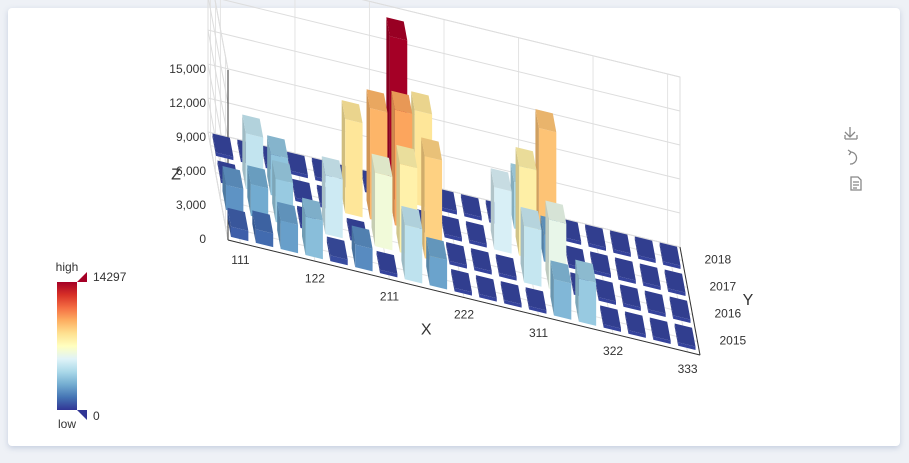 Image resolution: width=909 pixels, height=463 pixels. What do you see at coordinates (856, 183) in the screenshot?
I see `data-view-button` at bounding box center [856, 183].